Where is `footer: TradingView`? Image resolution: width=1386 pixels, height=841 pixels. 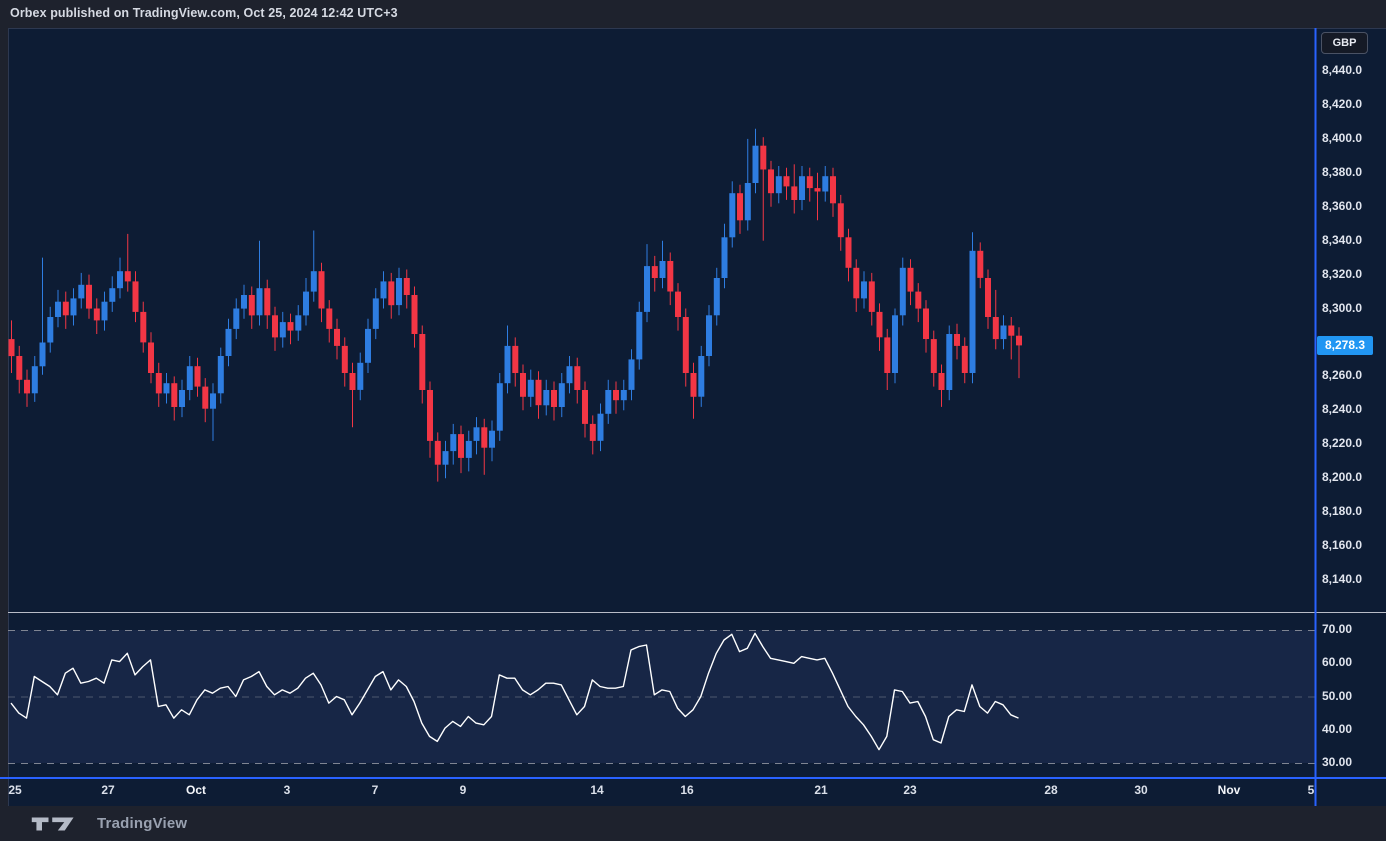 footer: TradingView is located at coordinates (693, 823).